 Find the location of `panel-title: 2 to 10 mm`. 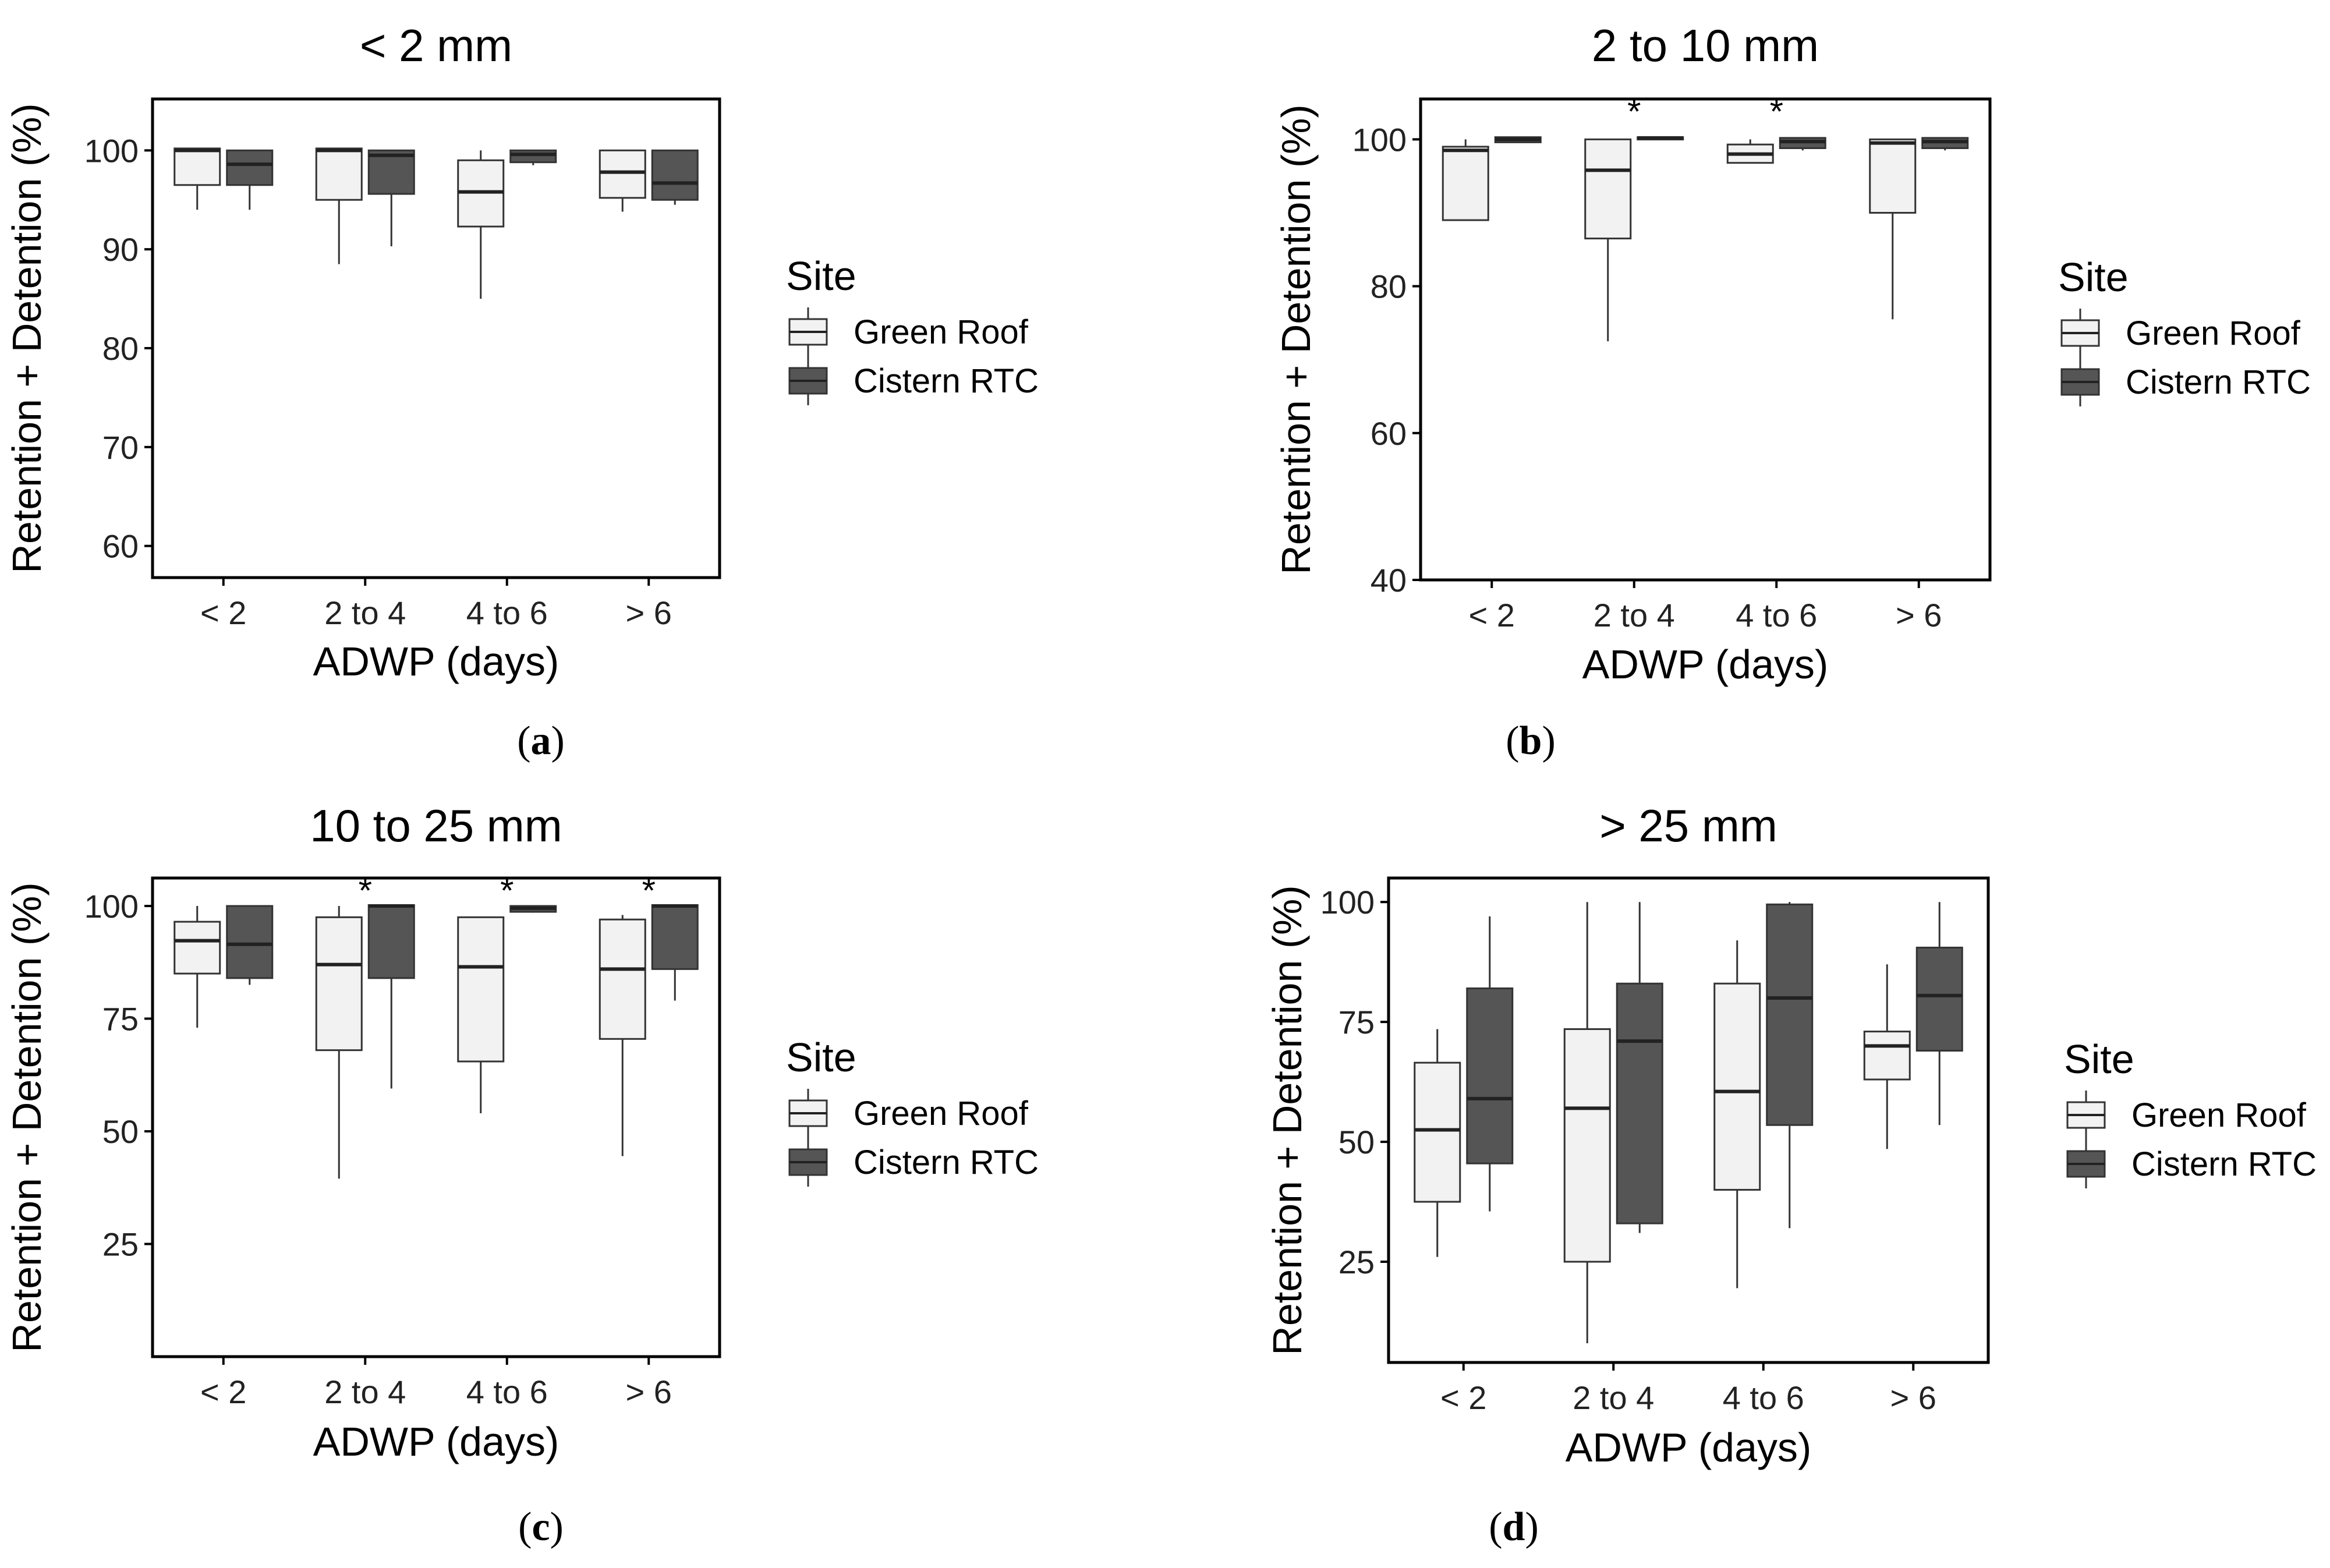

panel-title: 2 to 10 mm is located at coordinates (1705, 46).